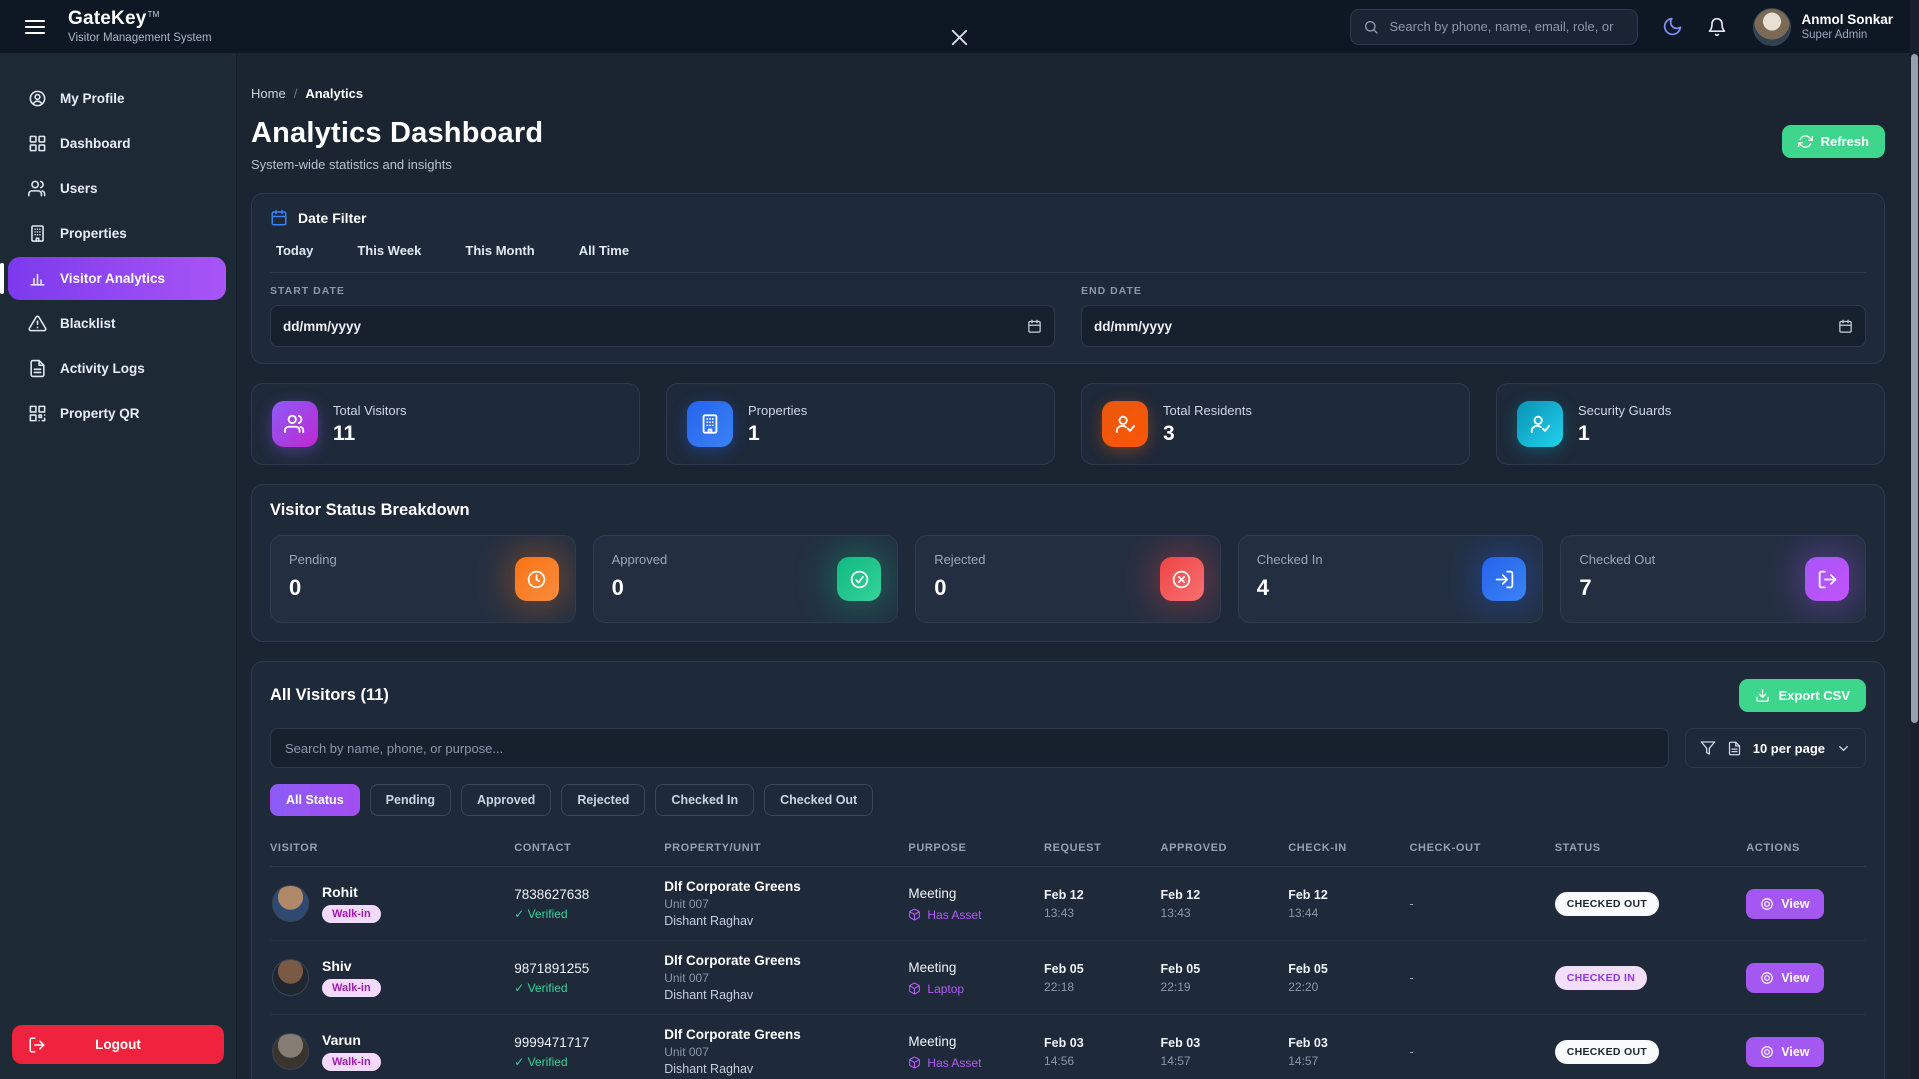  I want to click on refresh-icon, so click(1805, 141).